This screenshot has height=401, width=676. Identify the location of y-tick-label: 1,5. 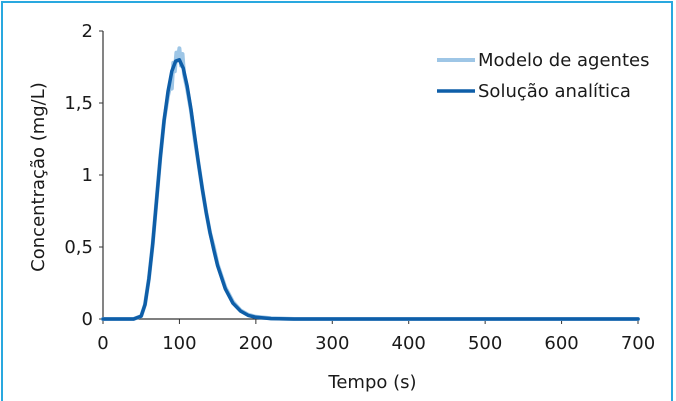
(78, 103).